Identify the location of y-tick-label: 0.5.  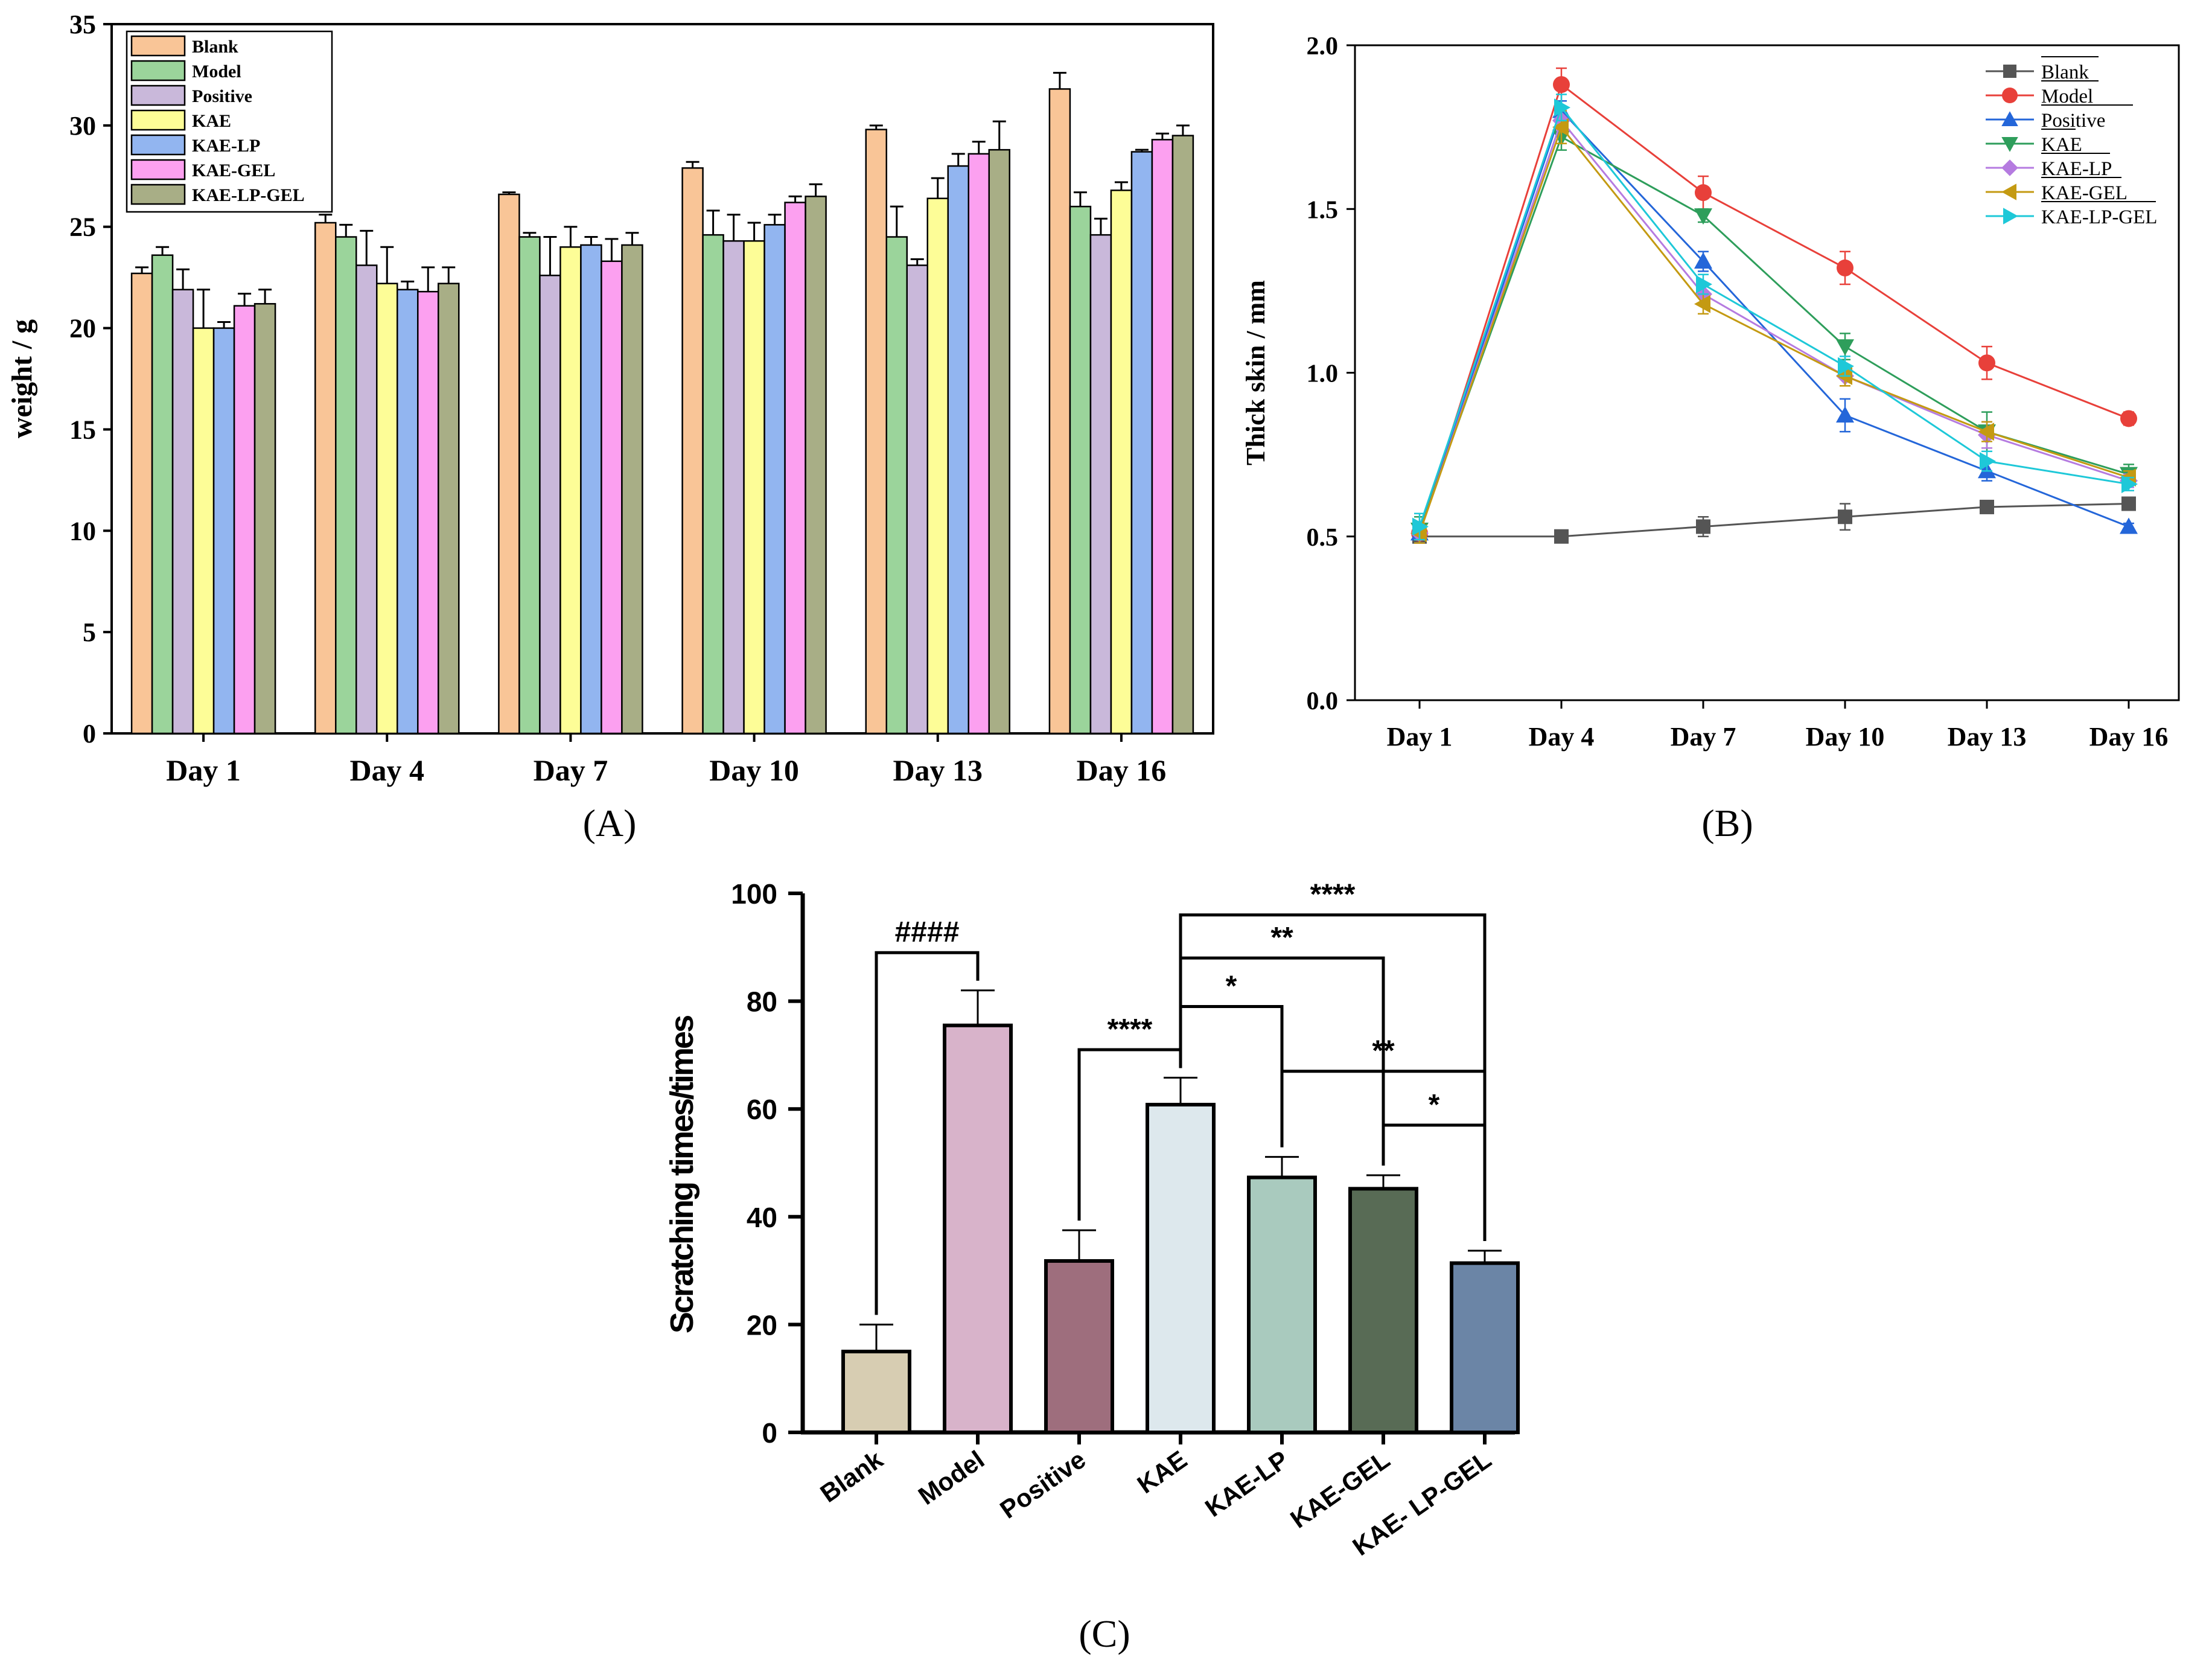
(1323, 538).